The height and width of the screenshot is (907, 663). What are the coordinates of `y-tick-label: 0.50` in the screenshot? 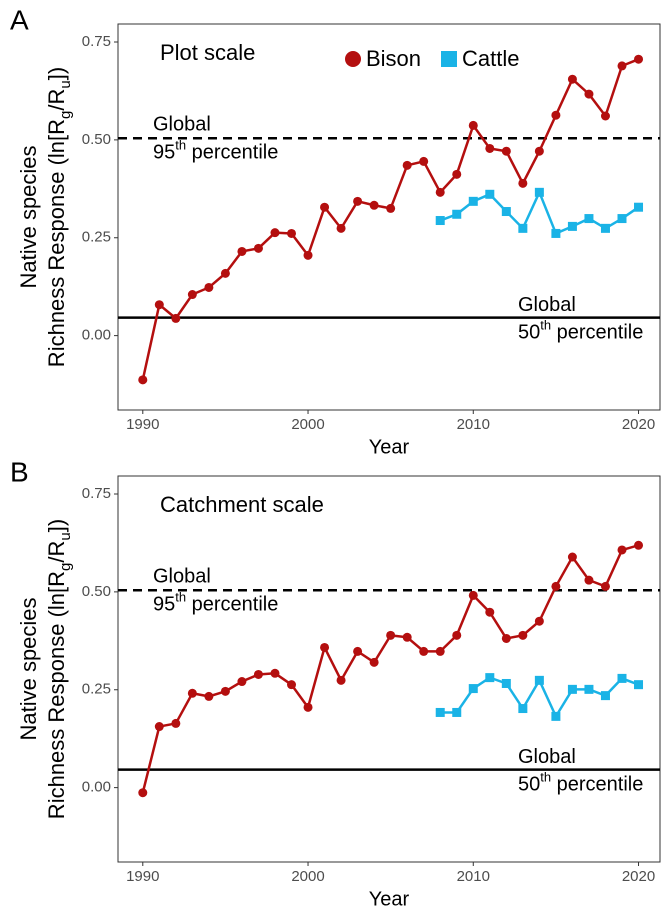 It's located at (96, 139).